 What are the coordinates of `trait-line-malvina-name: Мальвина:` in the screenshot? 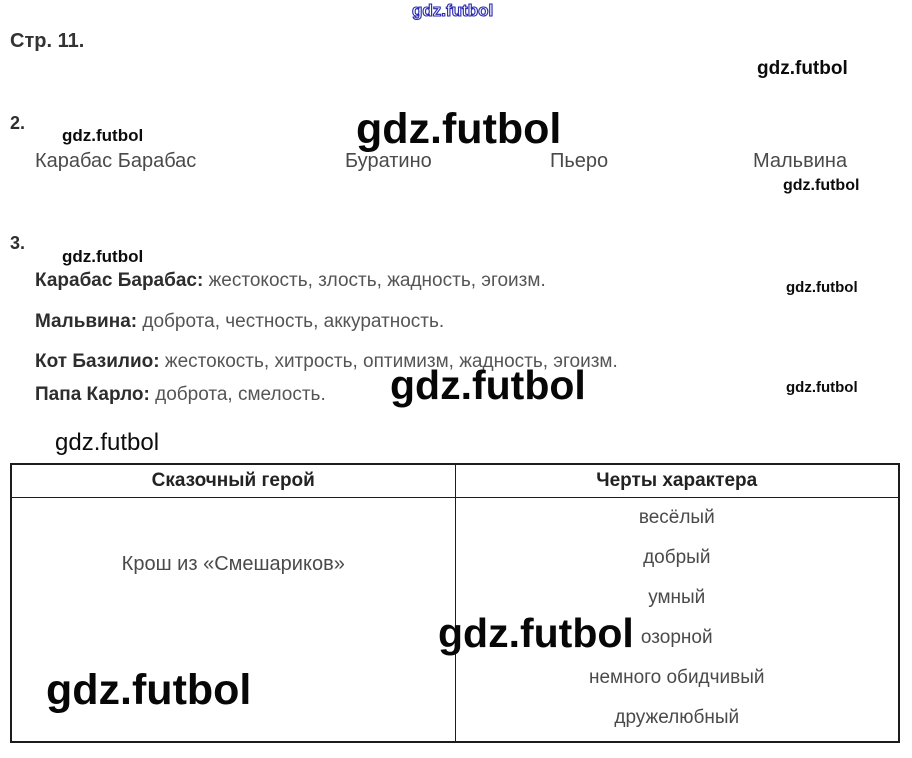 It's located at (86, 321).